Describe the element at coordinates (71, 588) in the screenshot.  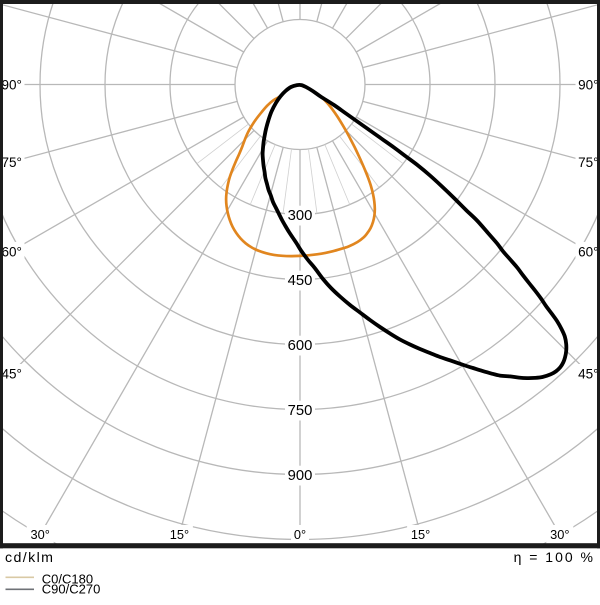
I see `svg-text: C90/C270` at that location.